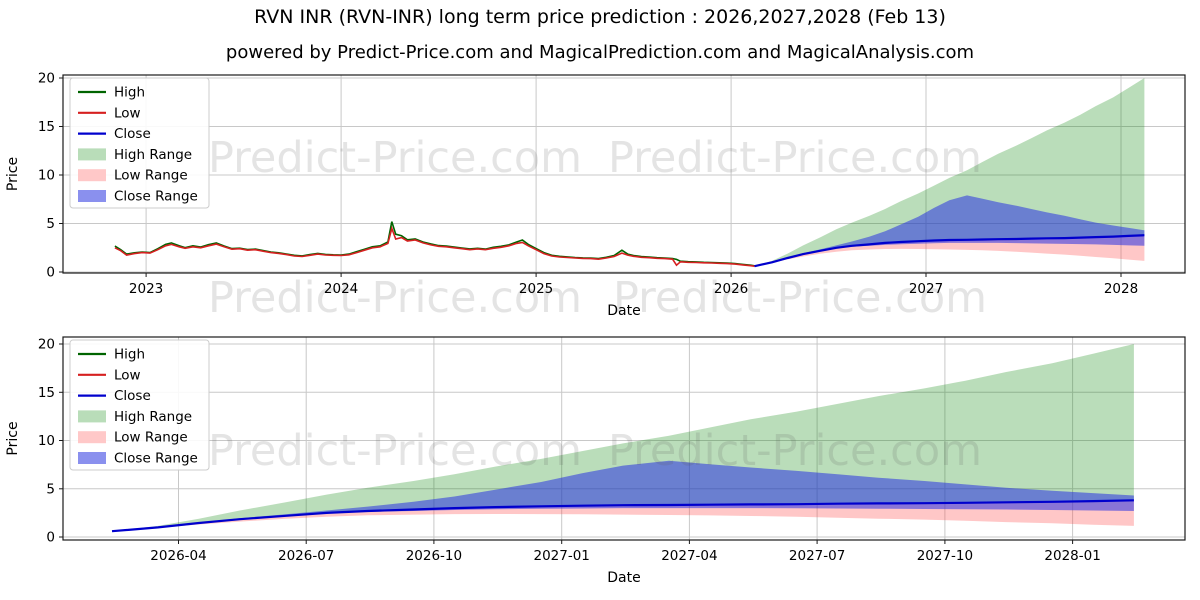  Describe the element at coordinates (817, 556) in the screenshot. I see `x-tick-label: 2027-07` at that location.